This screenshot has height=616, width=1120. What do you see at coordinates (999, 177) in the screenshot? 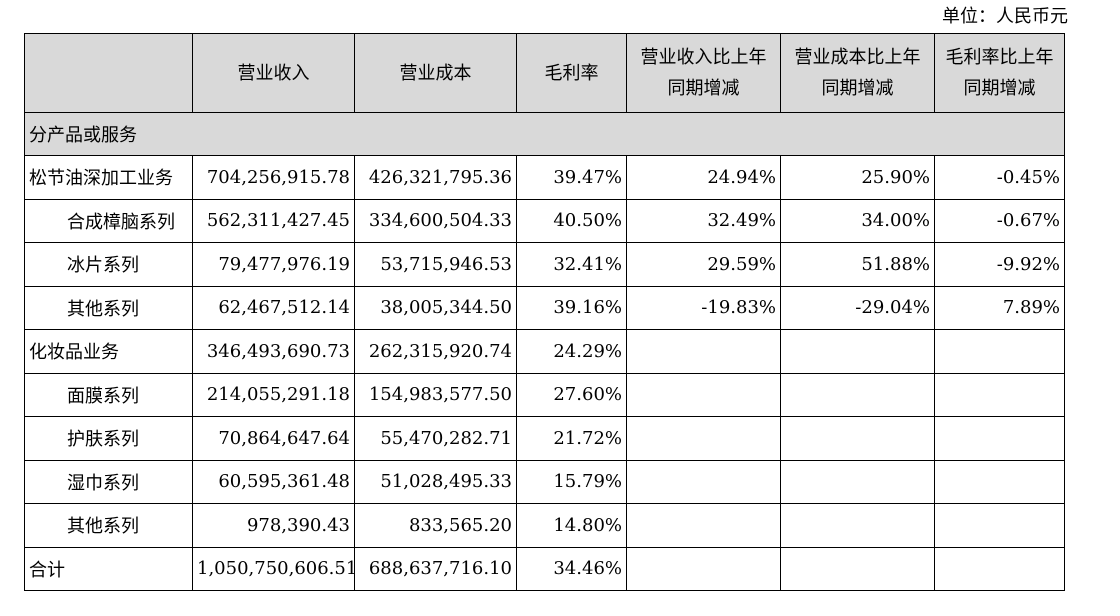
I see `cell-margin-change: -0.45%` at bounding box center [999, 177].